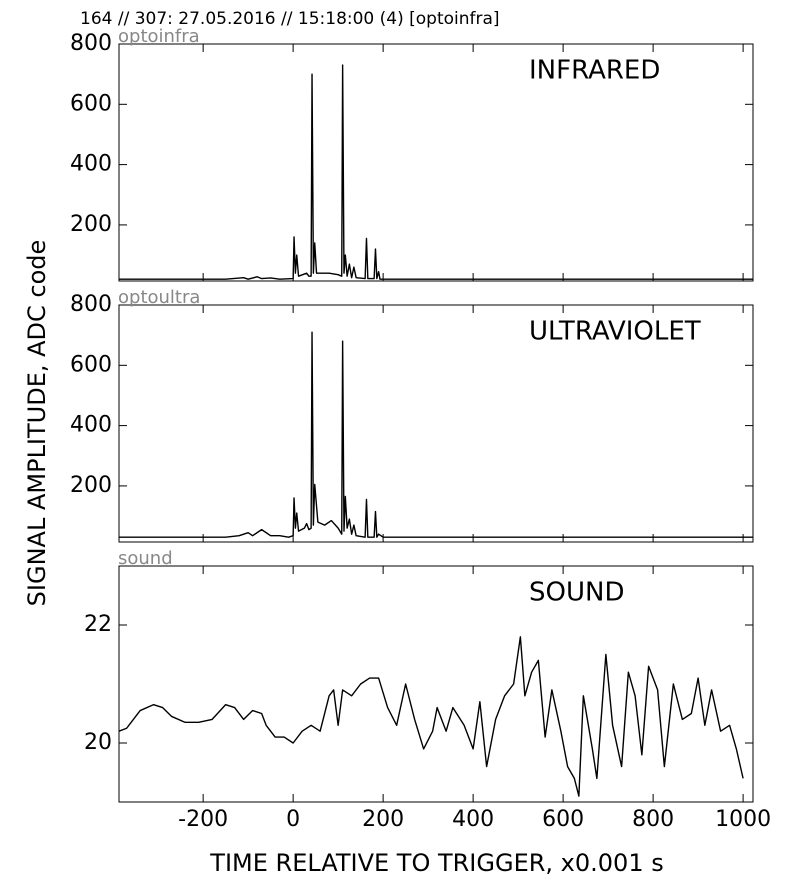  What do you see at coordinates (431, 716) in the screenshot?
I see `signal-line` at bounding box center [431, 716].